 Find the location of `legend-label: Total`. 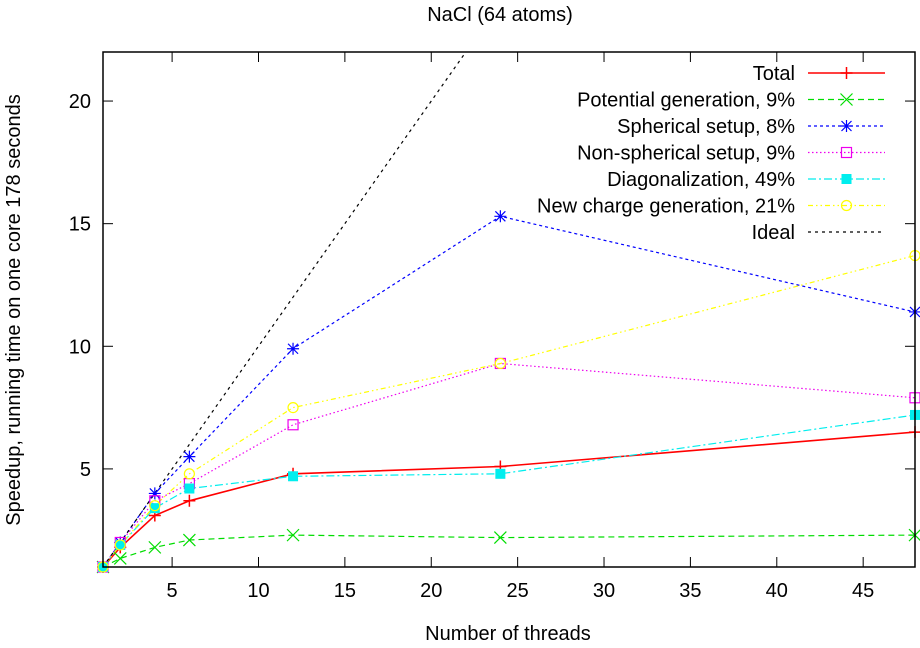

legend-label: Total is located at coordinates (774, 74).